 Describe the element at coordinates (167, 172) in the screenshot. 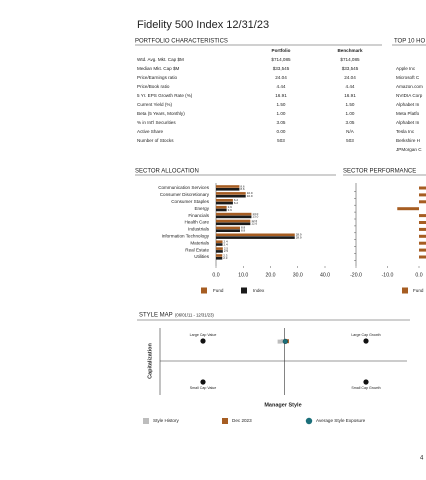

I see `section-heading: SECTOR ALLOCATION` at that location.